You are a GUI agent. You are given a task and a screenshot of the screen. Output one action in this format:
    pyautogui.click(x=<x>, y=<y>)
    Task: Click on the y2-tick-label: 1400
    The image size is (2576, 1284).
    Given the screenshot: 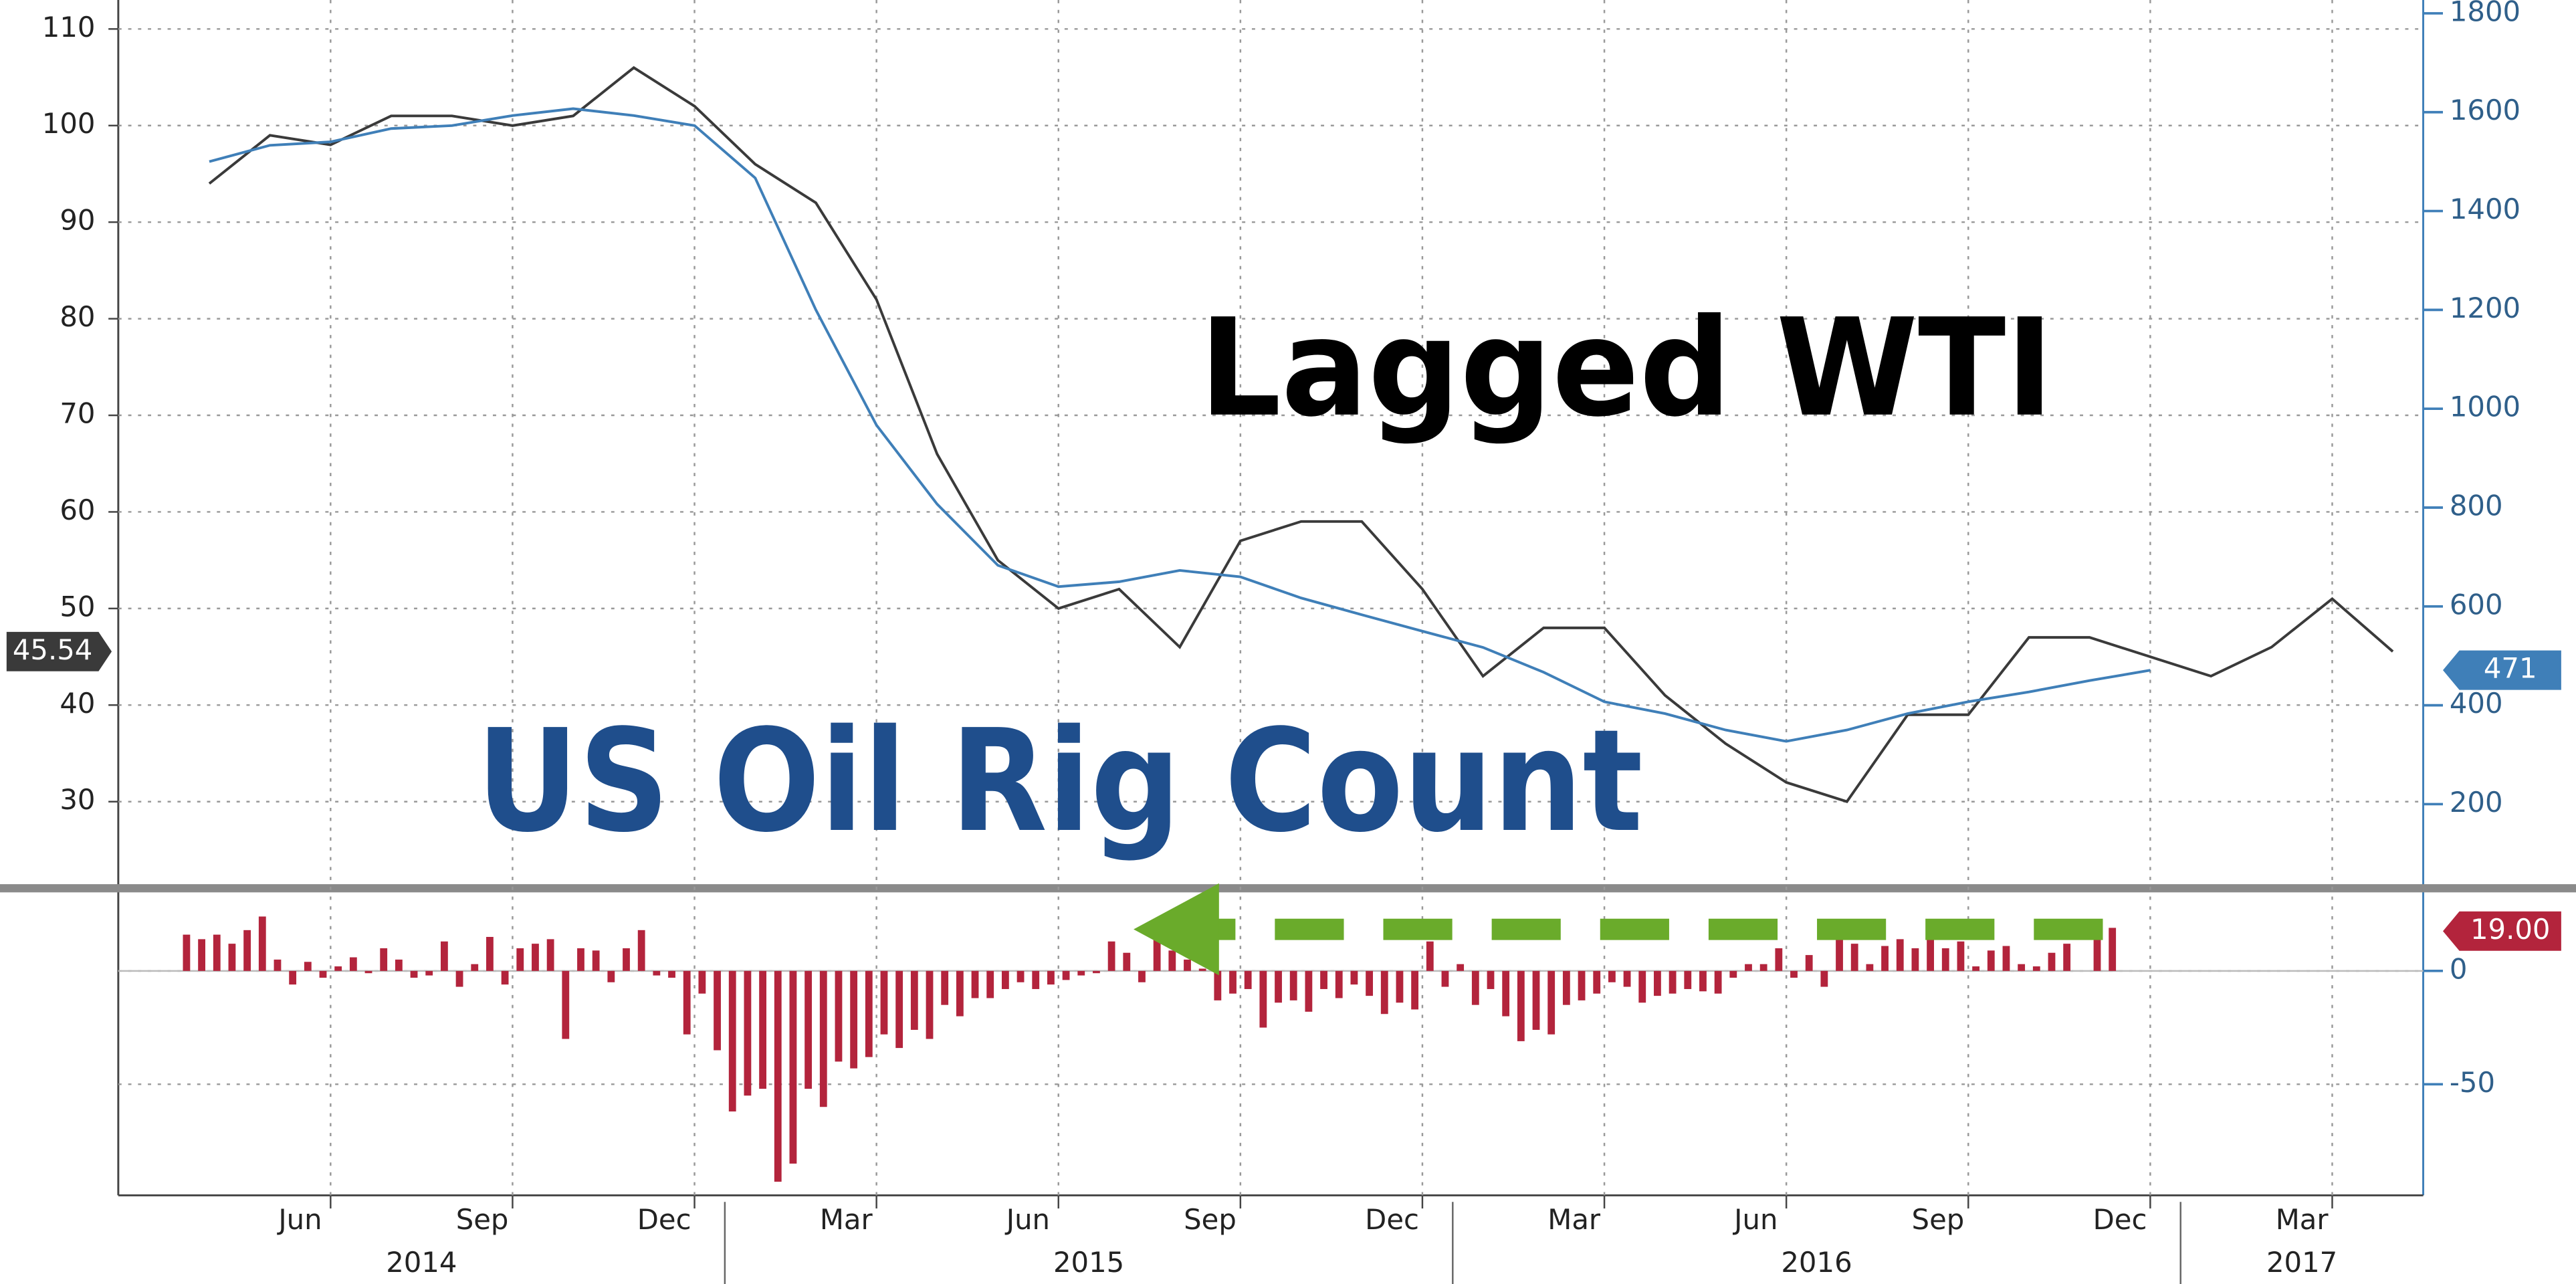 What is the action you would take?
    pyautogui.click(x=2485, y=209)
    